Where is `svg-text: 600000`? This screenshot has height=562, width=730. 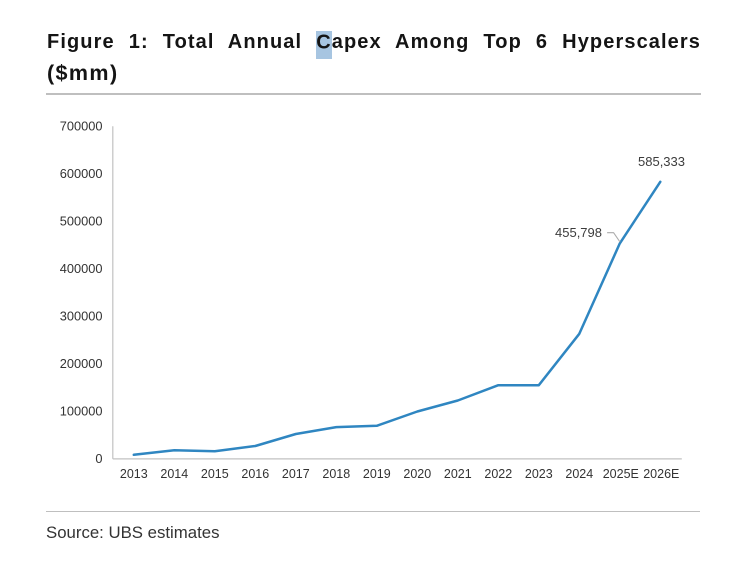
svg-text: 600000 is located at coordinates (81, 173).